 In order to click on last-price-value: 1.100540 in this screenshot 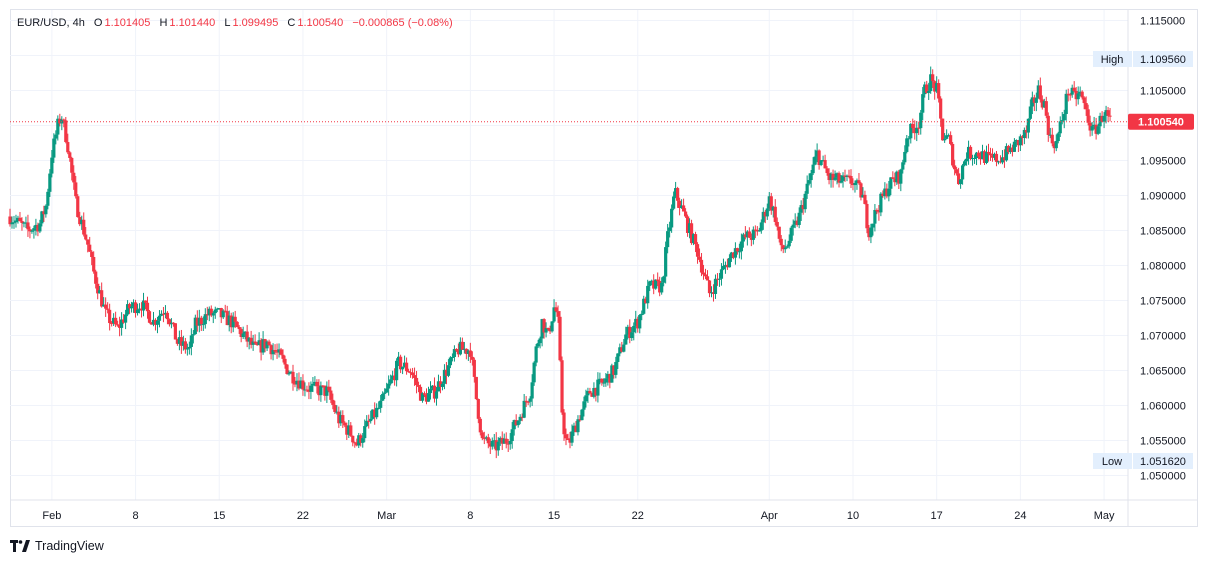, I will do `click(1161, 123)`.